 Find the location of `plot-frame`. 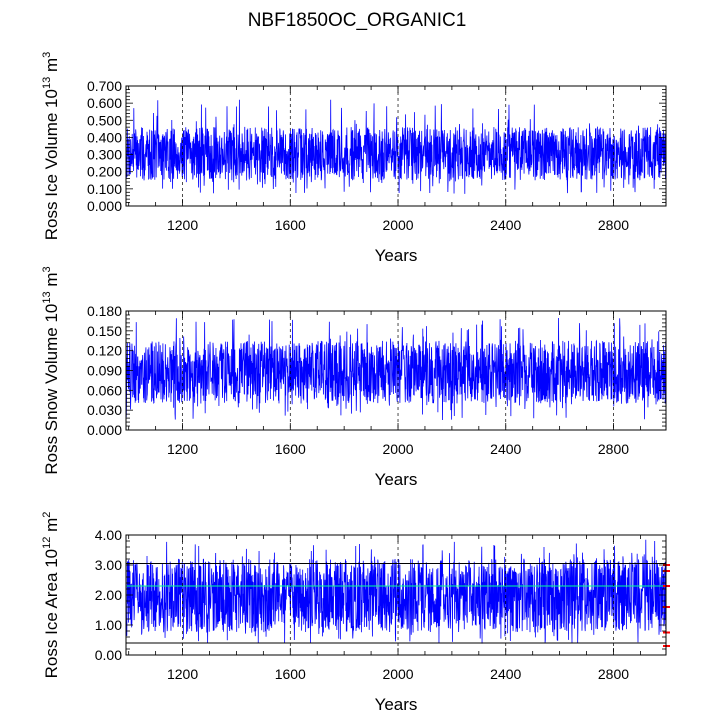

plot-frame is located at coordinates (396, 146).